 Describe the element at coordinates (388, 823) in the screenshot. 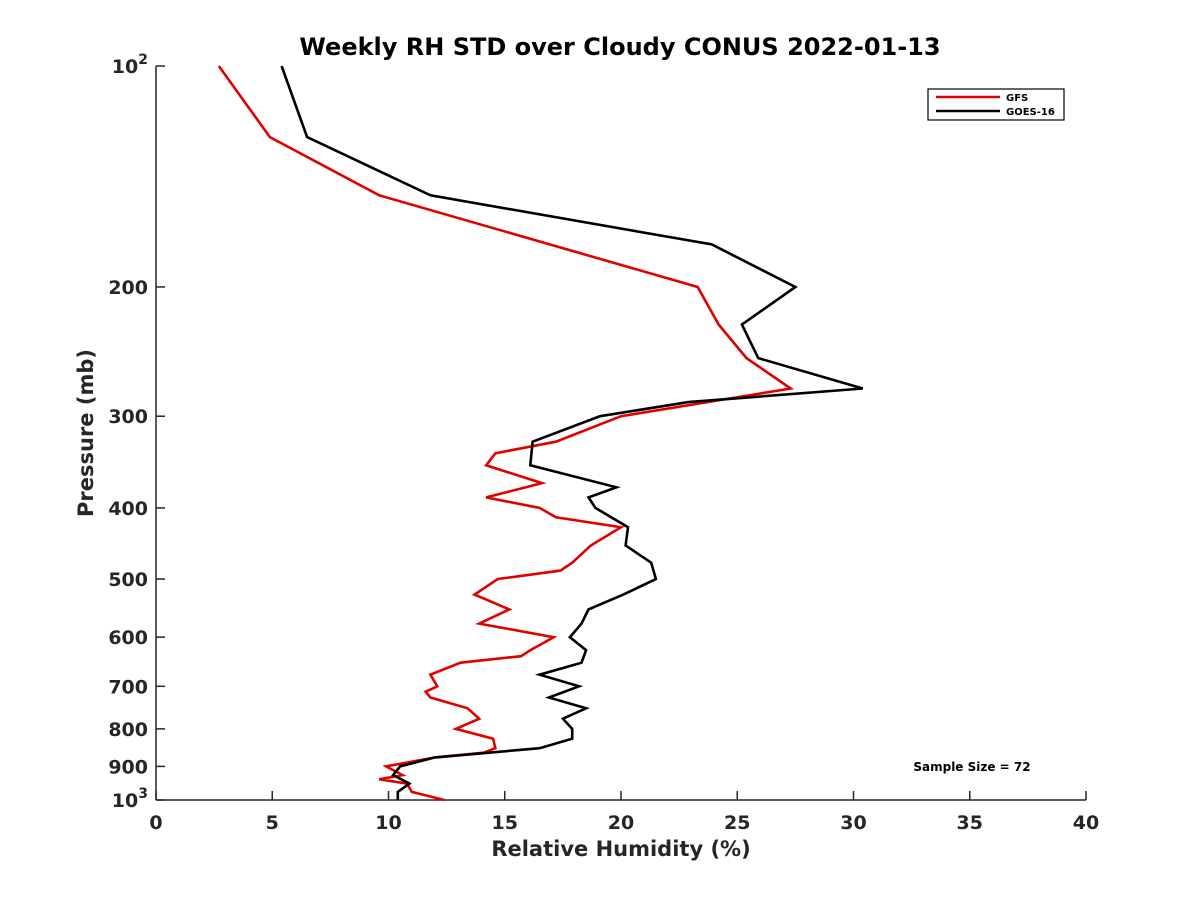

I see `x-tick-label: 10` at that location.